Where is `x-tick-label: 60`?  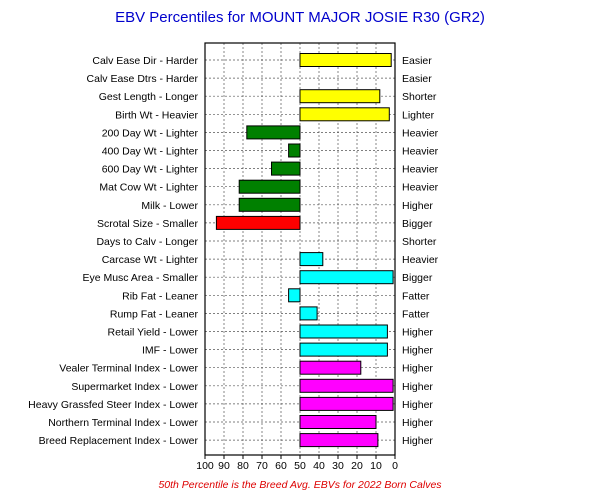 x-tick-label: 60 is located at coordinates (281, 466).